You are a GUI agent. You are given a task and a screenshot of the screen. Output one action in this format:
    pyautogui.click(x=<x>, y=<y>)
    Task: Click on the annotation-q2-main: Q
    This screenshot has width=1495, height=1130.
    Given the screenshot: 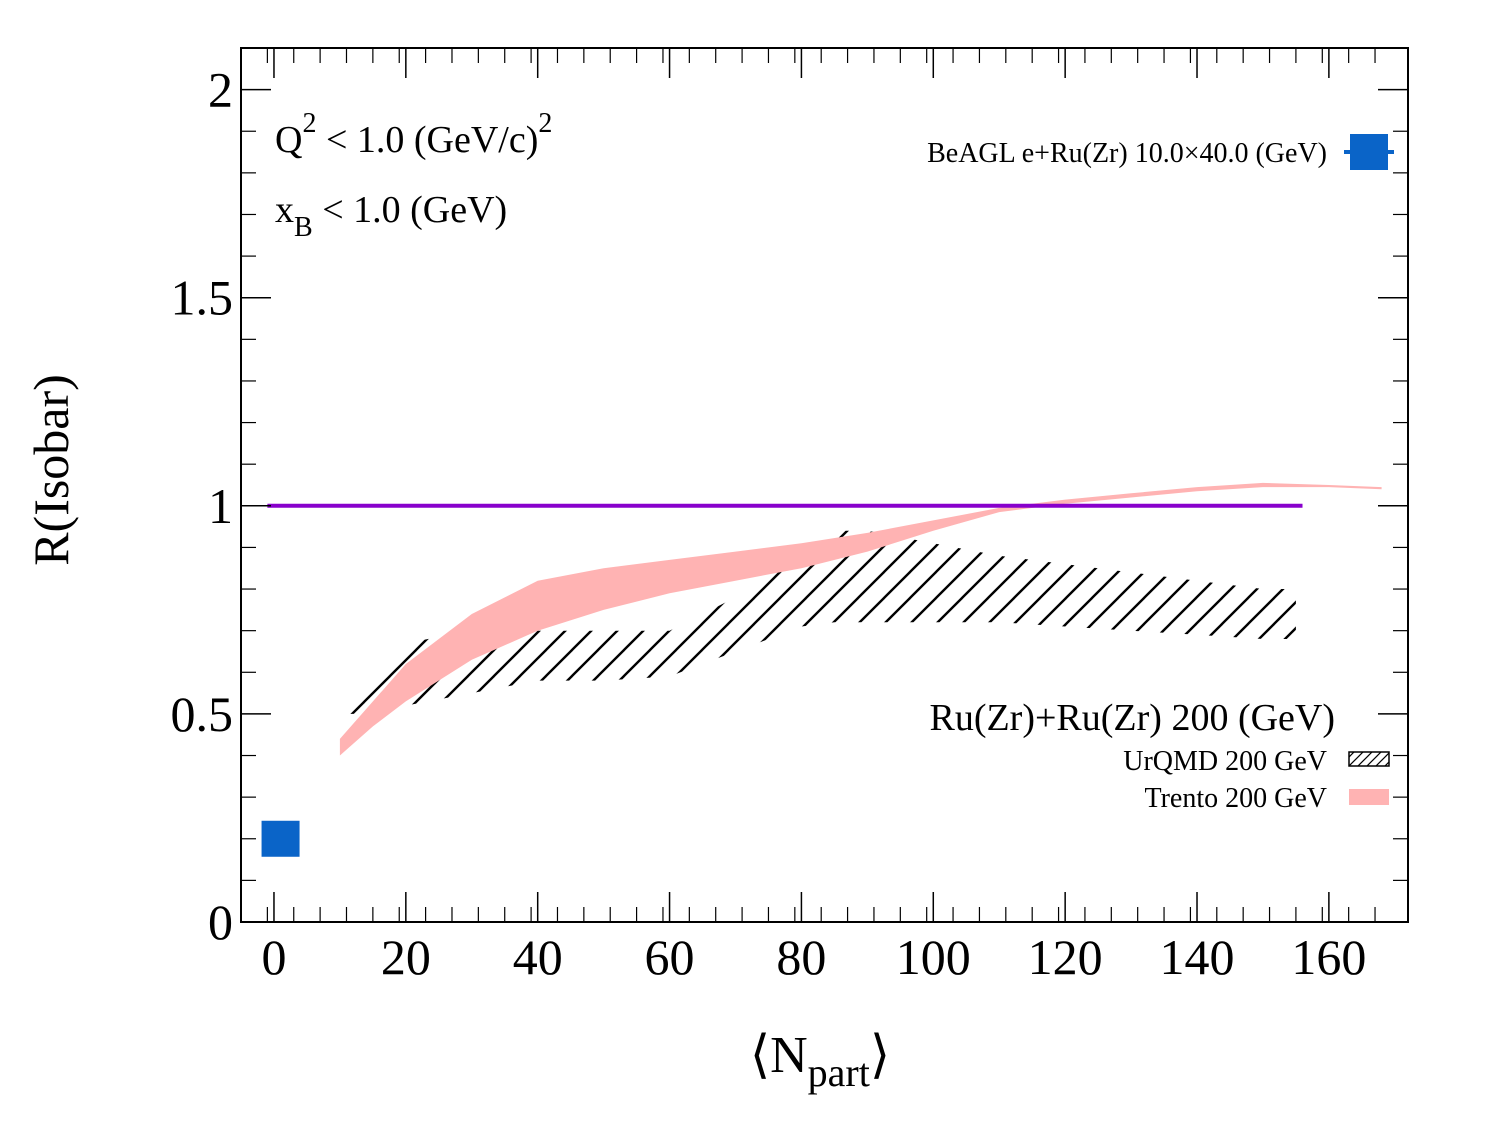 What is the action you would take?
    pyautogui.click(x=288, y=140)
    